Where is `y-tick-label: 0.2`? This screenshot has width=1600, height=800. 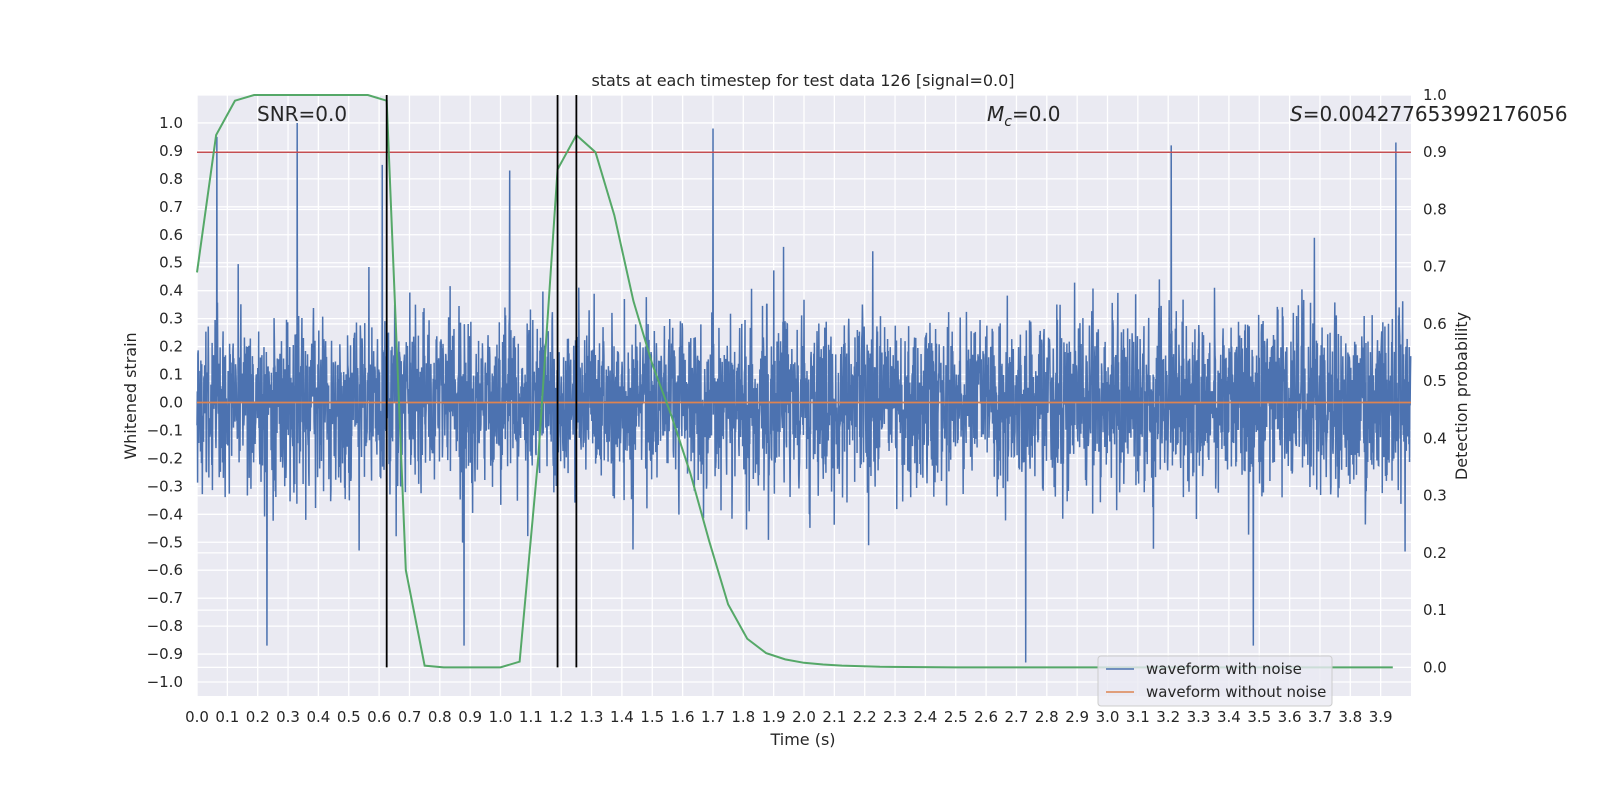
y-tick-label: 0.2 is located at coordinates (171, 347).